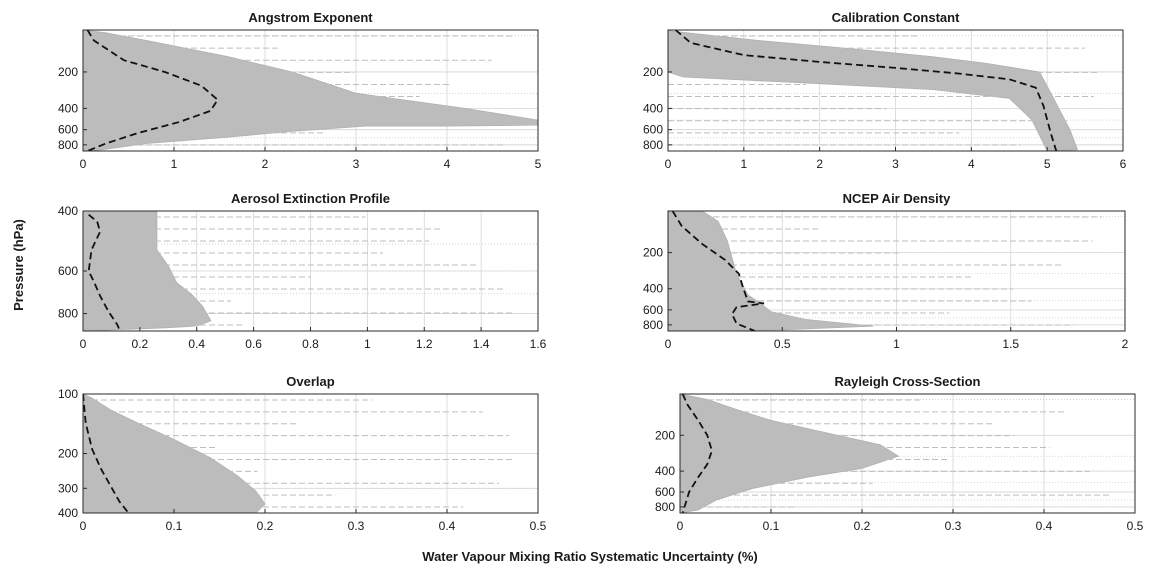 This screenshot has width=1153, height=571. I want to click on panel-title-overlap: Overlap, so click(310, 381).